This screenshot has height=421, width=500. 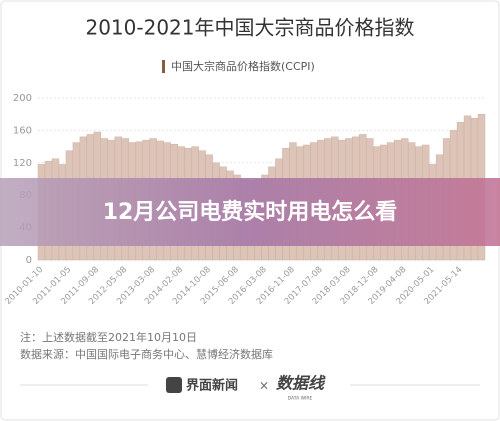 What do you see at coordinates (22, 163) in the screenshot?
I see `y-tick-label: 120` at bounding box center [22, 163].